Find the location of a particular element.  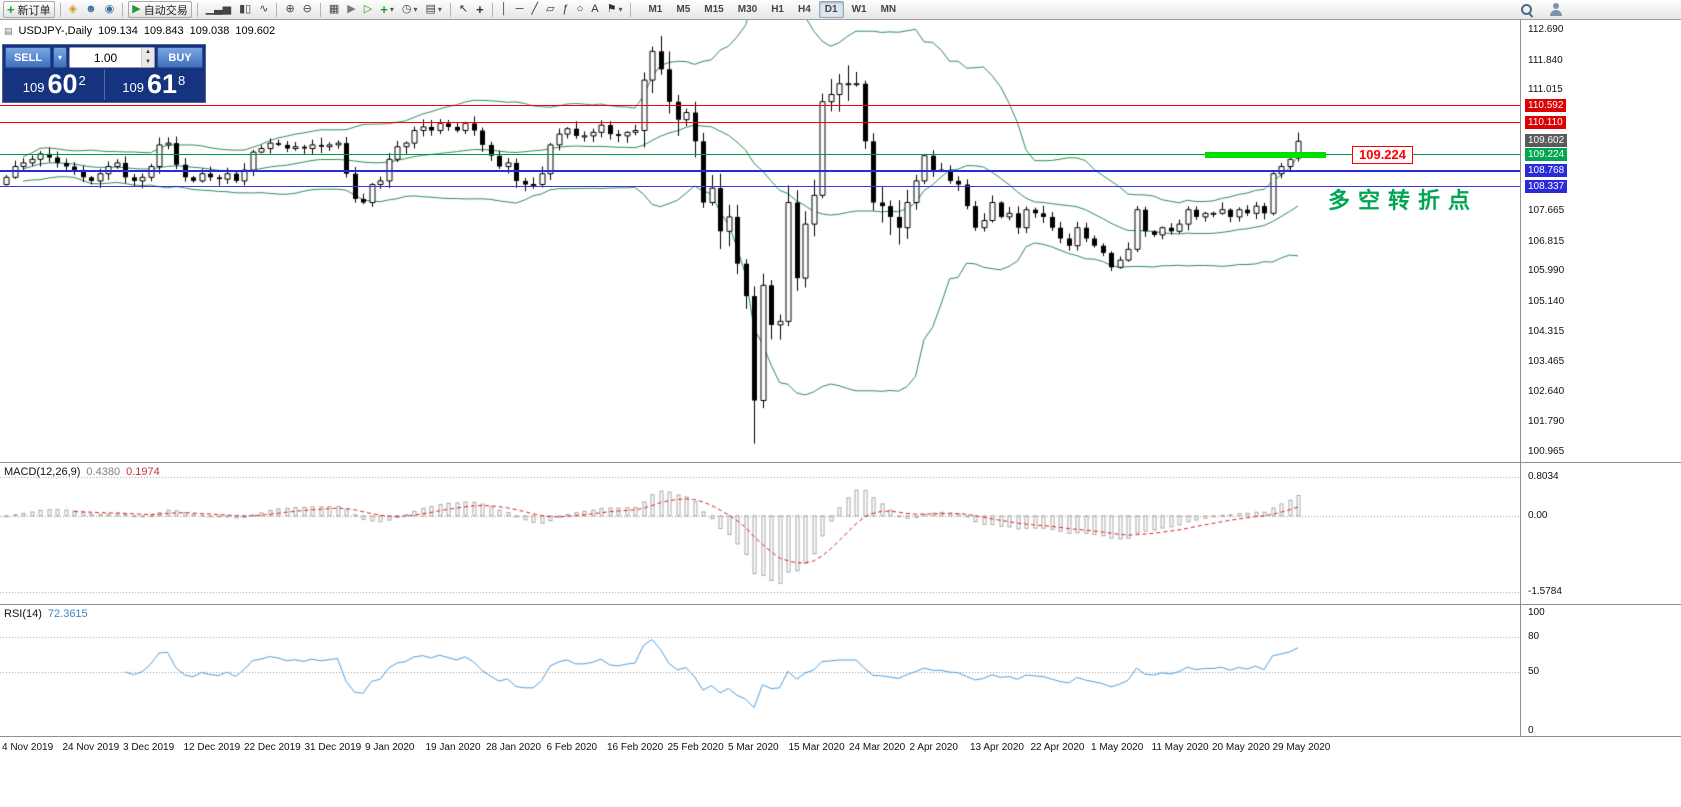

highlight-segment is located at coordinates (1265, 154).